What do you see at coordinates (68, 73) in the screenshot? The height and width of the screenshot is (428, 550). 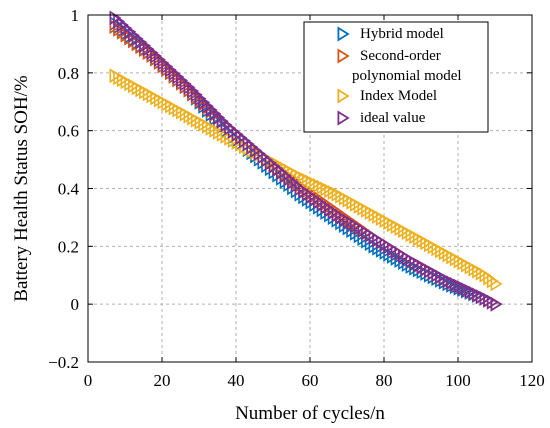 I see `y-tick-label: 0.8` at bounding box center [68, 73].